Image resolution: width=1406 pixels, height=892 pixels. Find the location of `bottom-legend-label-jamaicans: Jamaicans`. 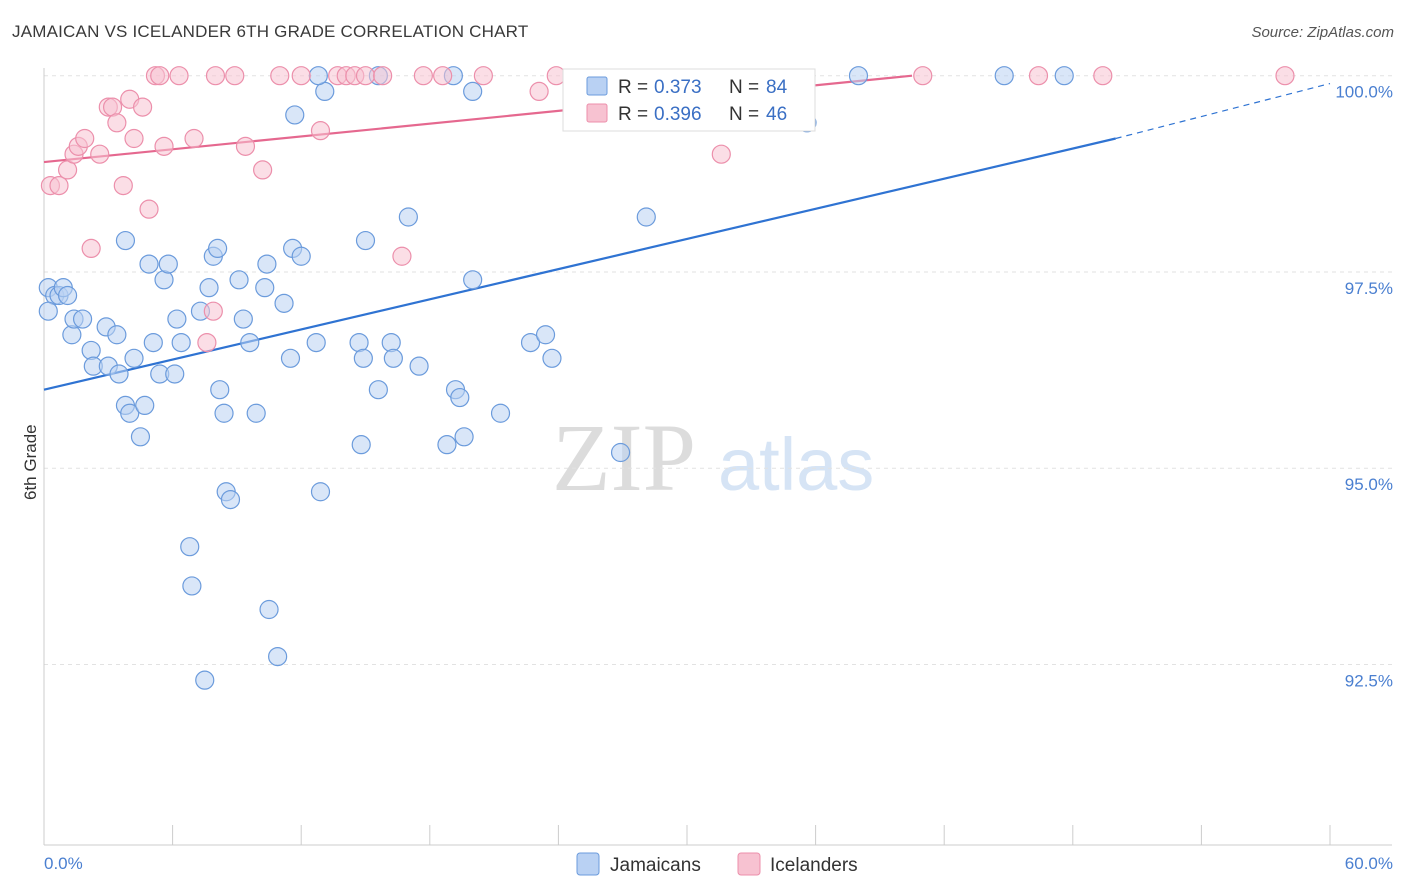

bottom-legend-label-jamaicans: Jamaicans is located at coordinates (655, 865).